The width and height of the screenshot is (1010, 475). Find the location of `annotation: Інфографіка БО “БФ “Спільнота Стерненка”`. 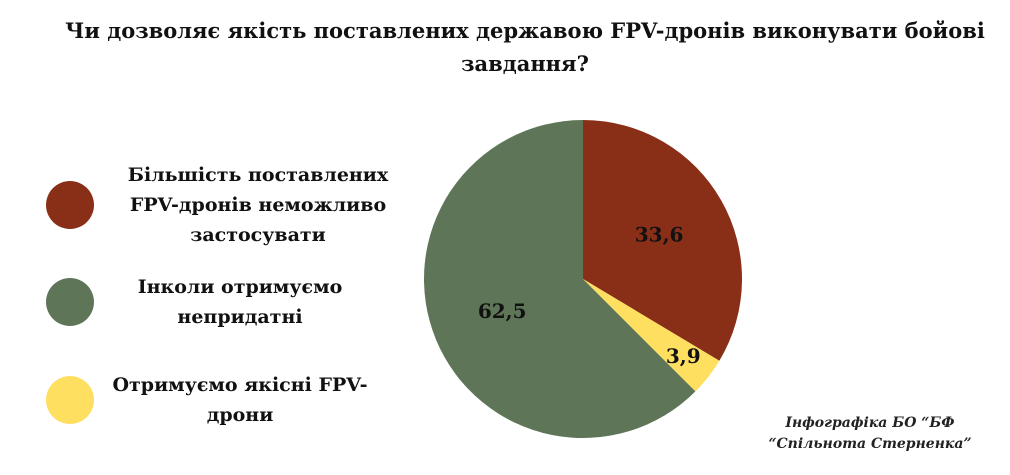

annotation: Інфографіка БО “БФ “Спільнота Стерненка” is located at coordinates (870, 433).